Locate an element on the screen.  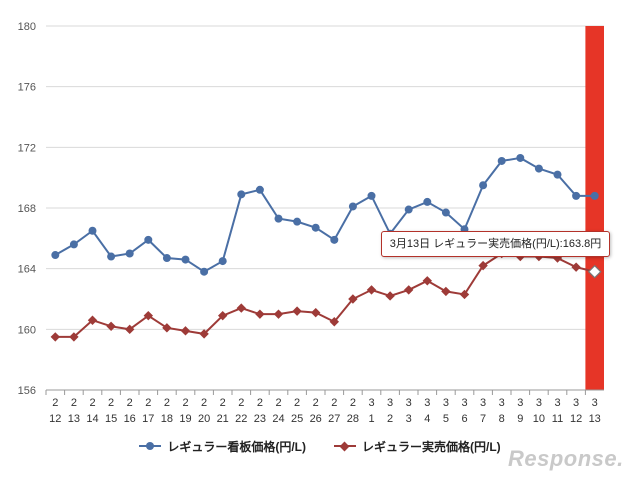
x-tick-label-month-3: 2 is located at coordinates (111, 403).